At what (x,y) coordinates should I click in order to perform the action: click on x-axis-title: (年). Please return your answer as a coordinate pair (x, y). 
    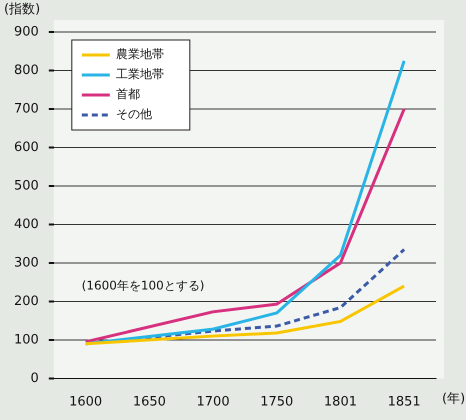
    Looking at the image, I should click on (454, 398).